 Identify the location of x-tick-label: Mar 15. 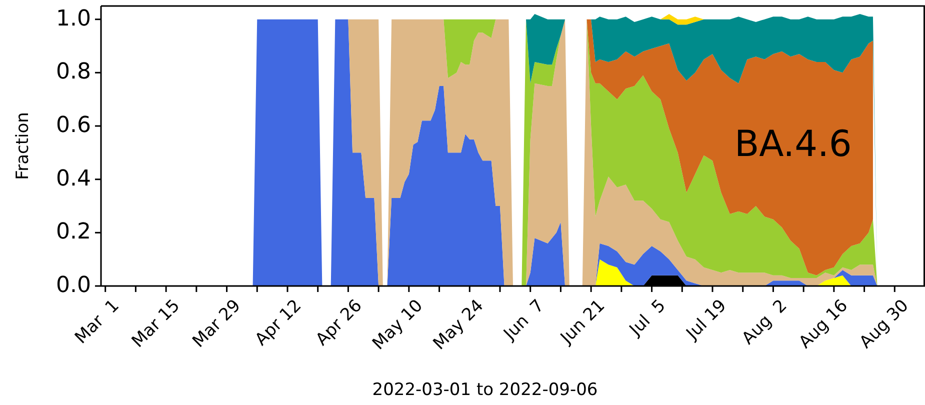
(156, 324).